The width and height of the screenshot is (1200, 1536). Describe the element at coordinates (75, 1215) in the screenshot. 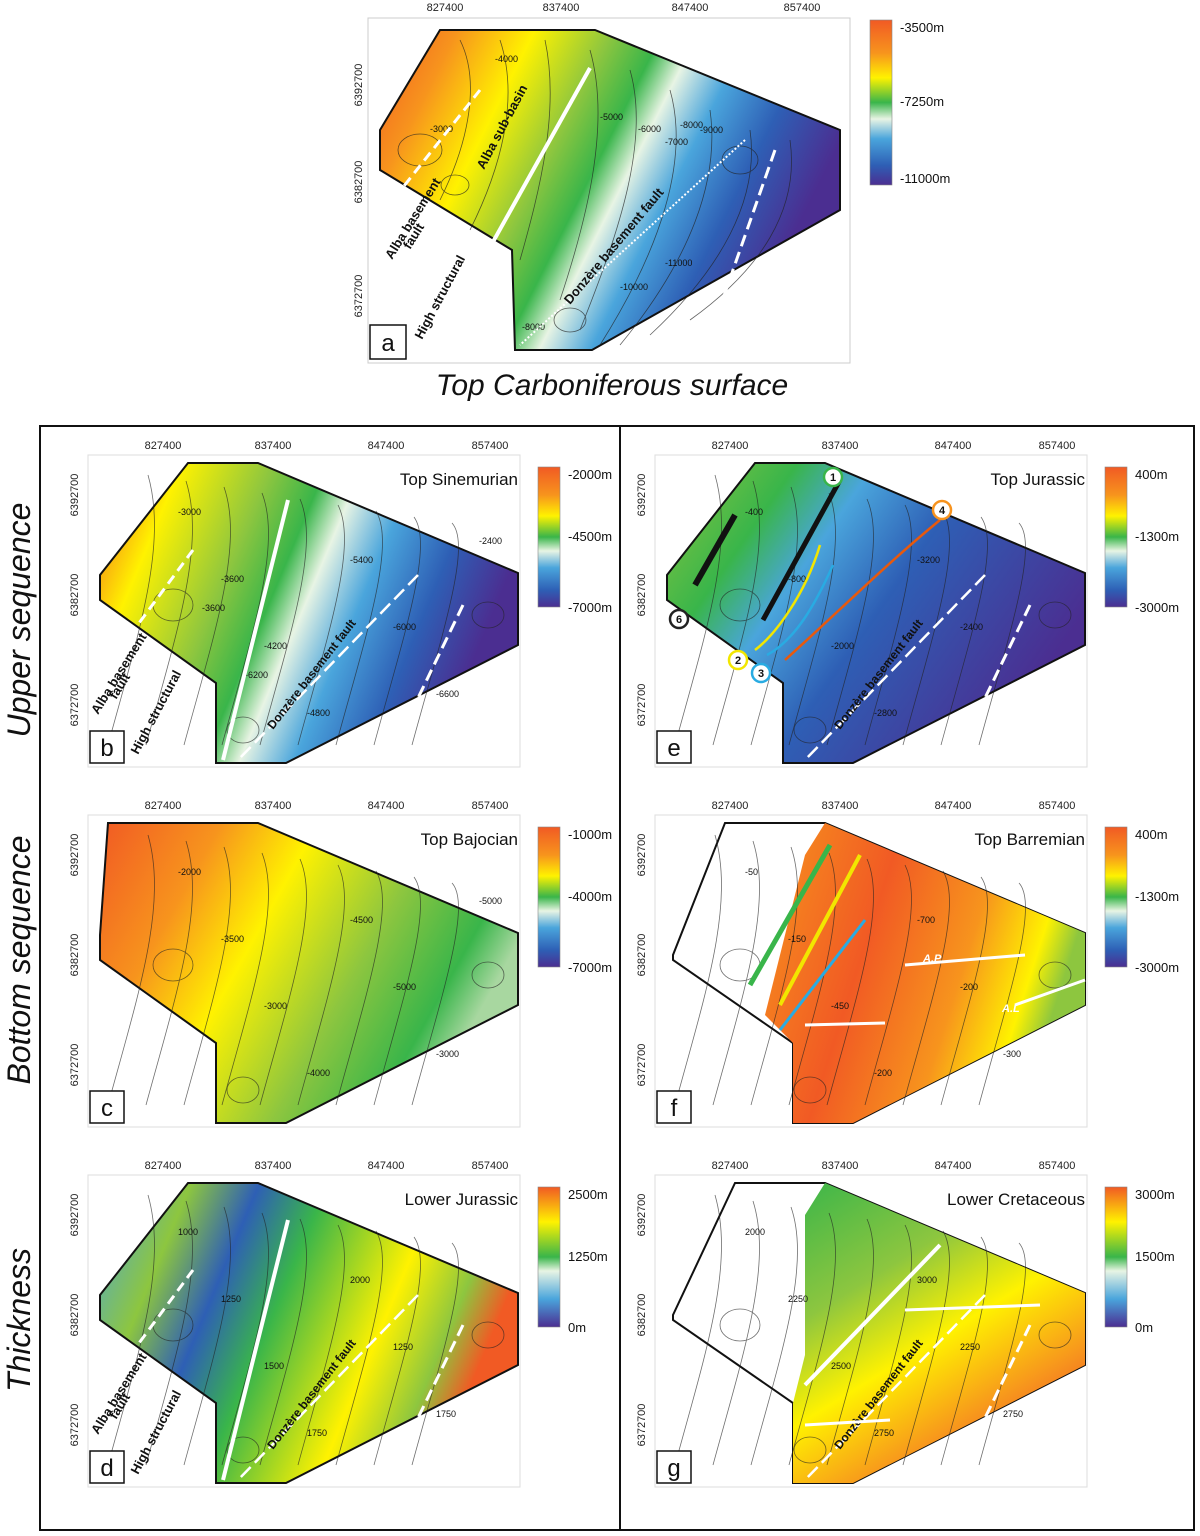

I see `y-tick-d-0: 6392700` at that location.